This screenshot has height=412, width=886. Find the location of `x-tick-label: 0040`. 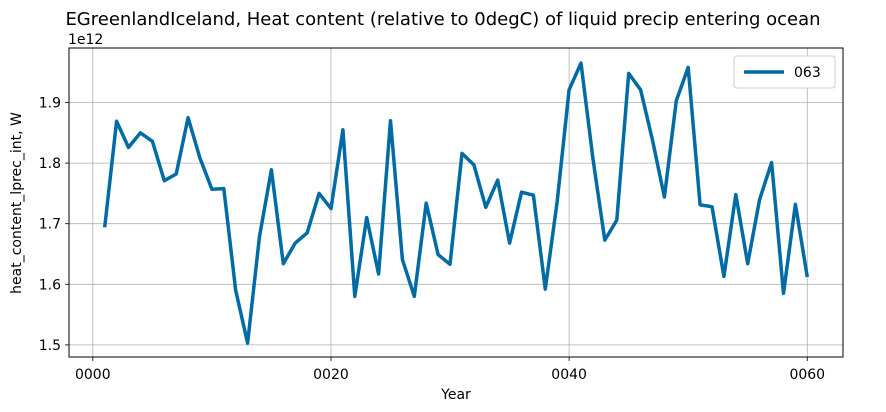

x-tick-label: 0040 is located at coordinates (569, 375).